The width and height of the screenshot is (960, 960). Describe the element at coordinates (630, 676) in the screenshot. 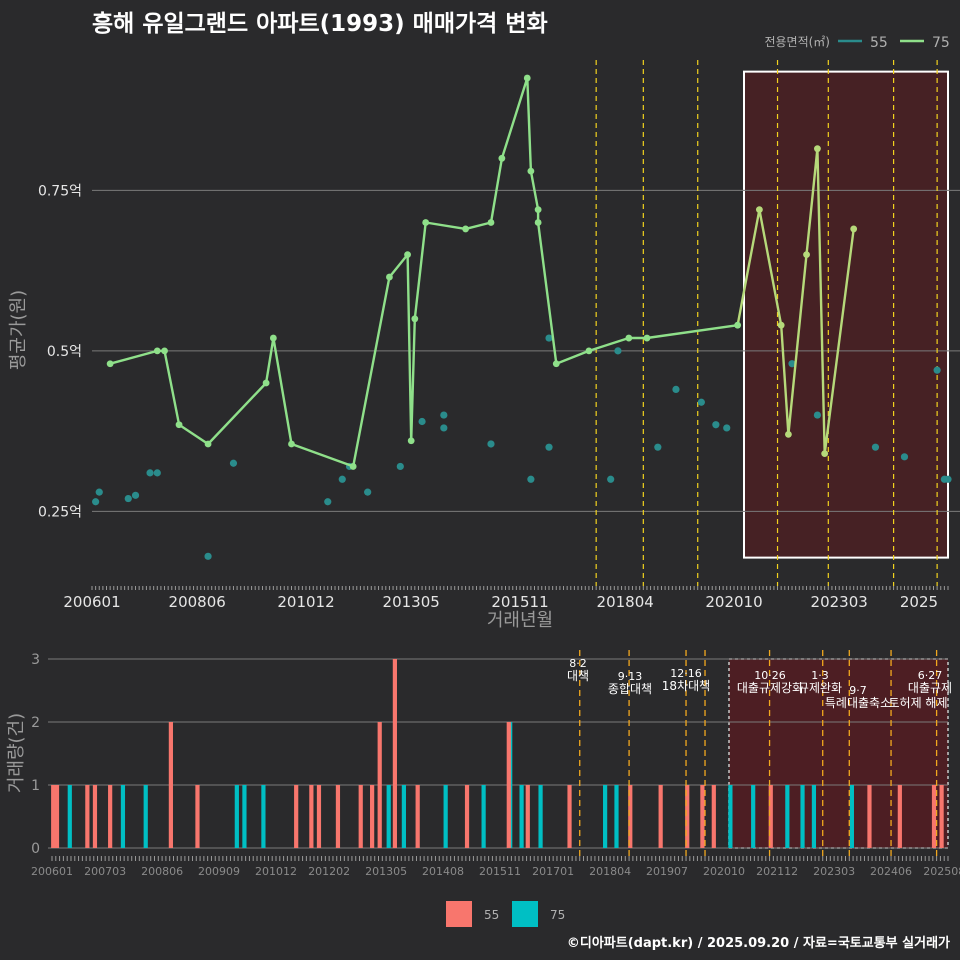

I see `policy-date-label: 9·13` at that location.